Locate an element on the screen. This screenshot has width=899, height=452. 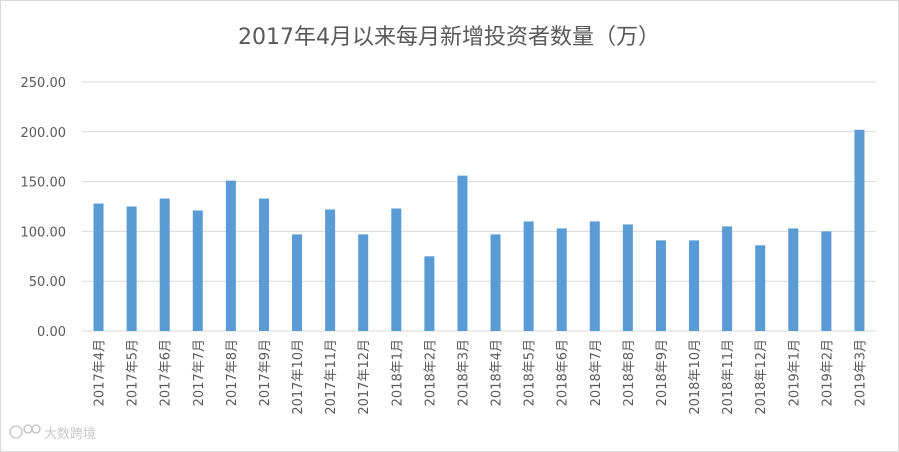
x-category-label: 2017年12月 is located at coordinates (364, 377).